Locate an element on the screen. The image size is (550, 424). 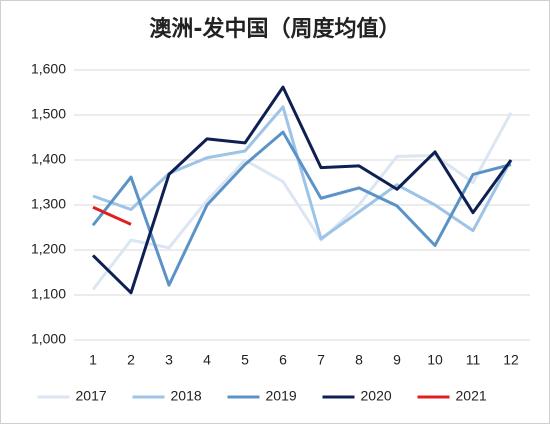
legend-label: 2018 is located at coordinates (186, 396).